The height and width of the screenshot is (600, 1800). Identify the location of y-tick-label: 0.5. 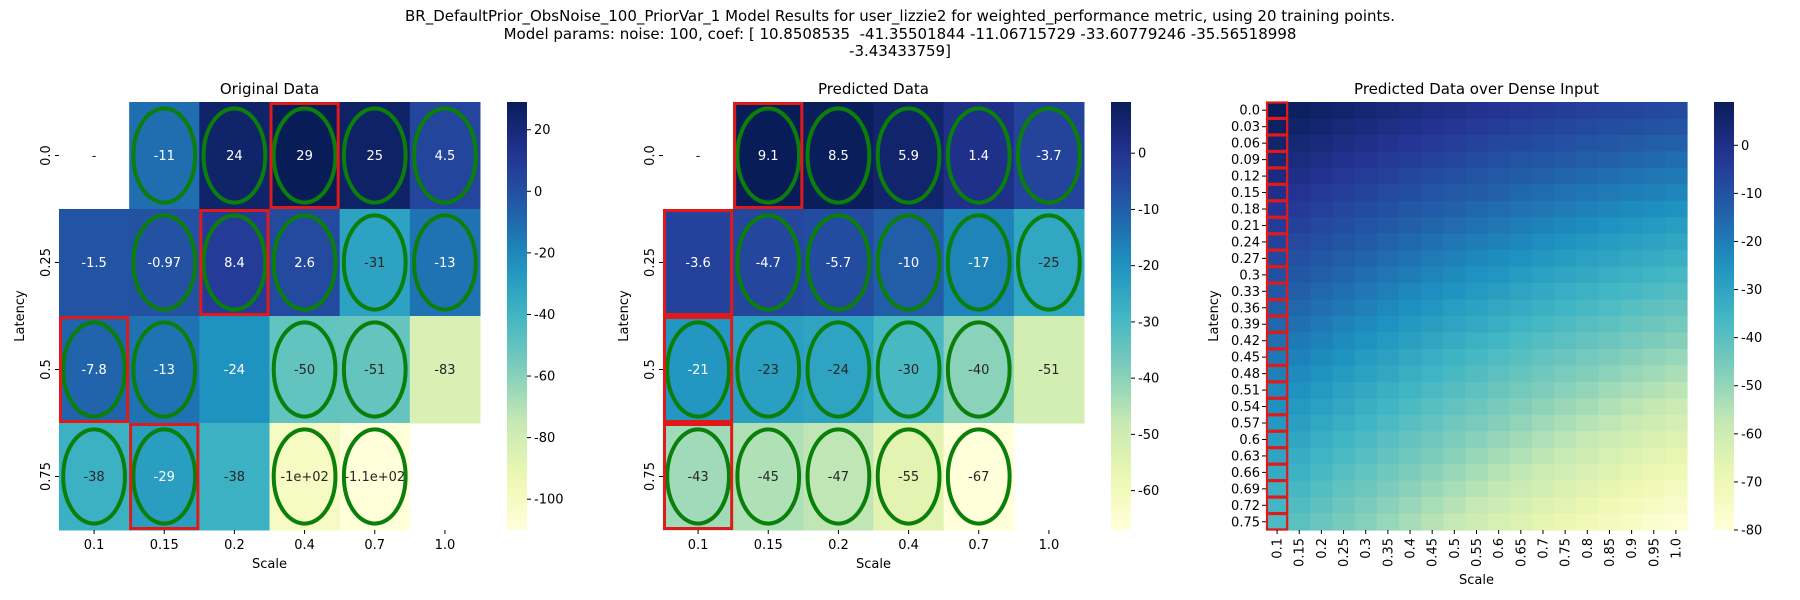
(650, 369).